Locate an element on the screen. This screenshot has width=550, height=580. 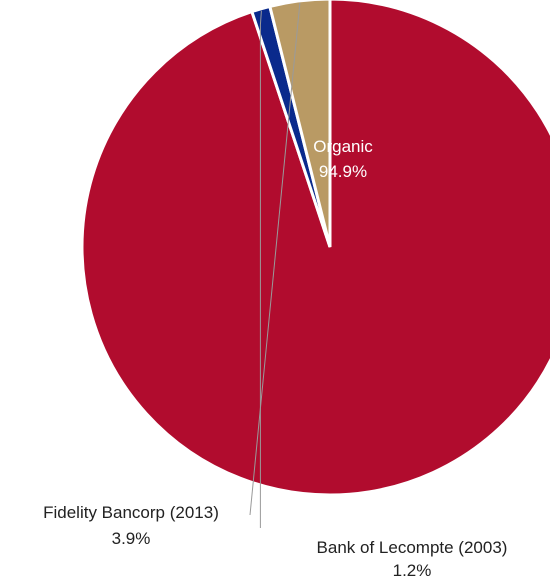
leader-lines-layer is located at coordinates (275, 265).